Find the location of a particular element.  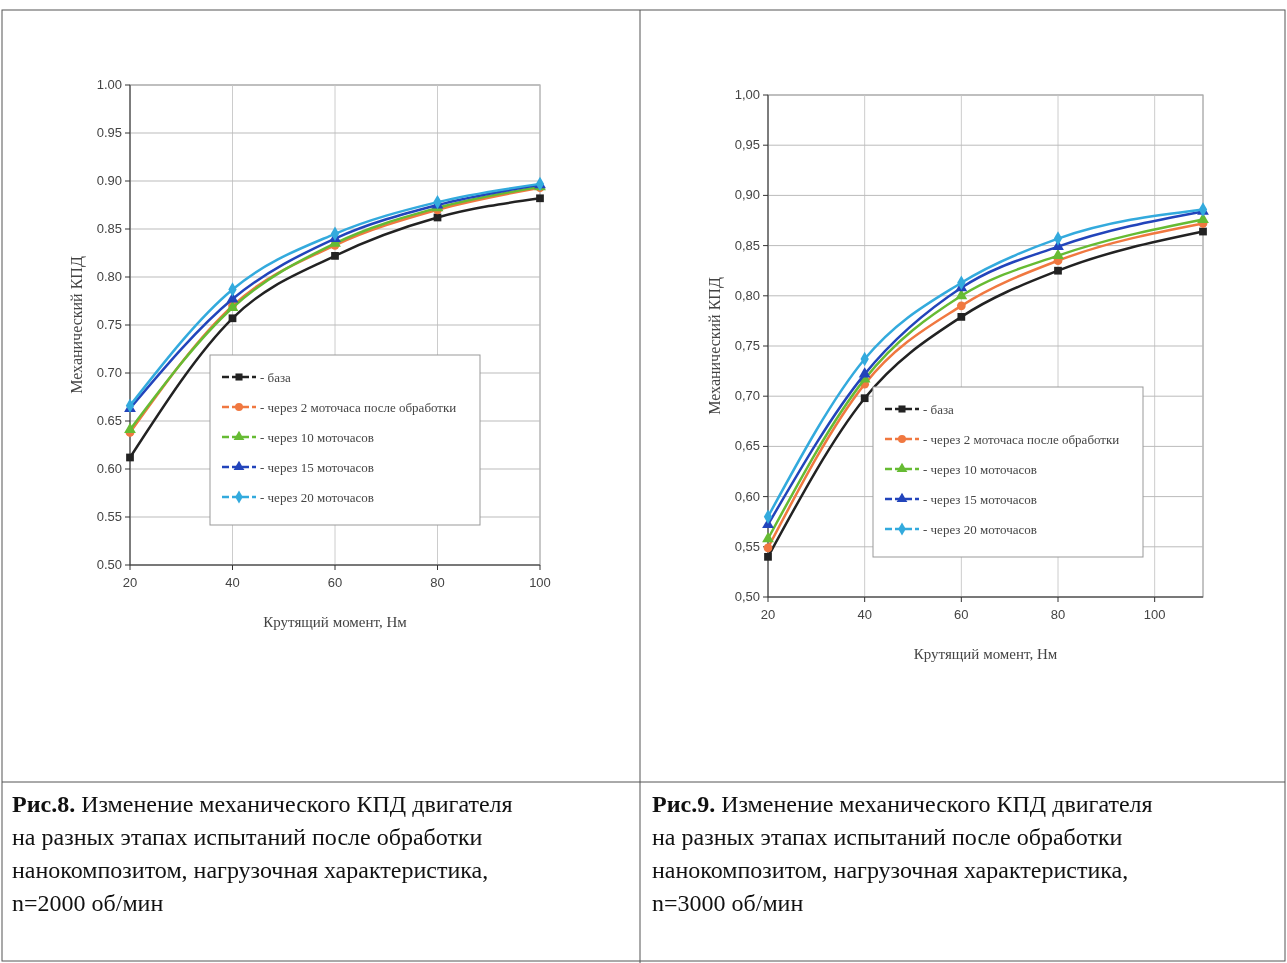

y-tick-label: 0.90 is located at coordinates (109, 180).